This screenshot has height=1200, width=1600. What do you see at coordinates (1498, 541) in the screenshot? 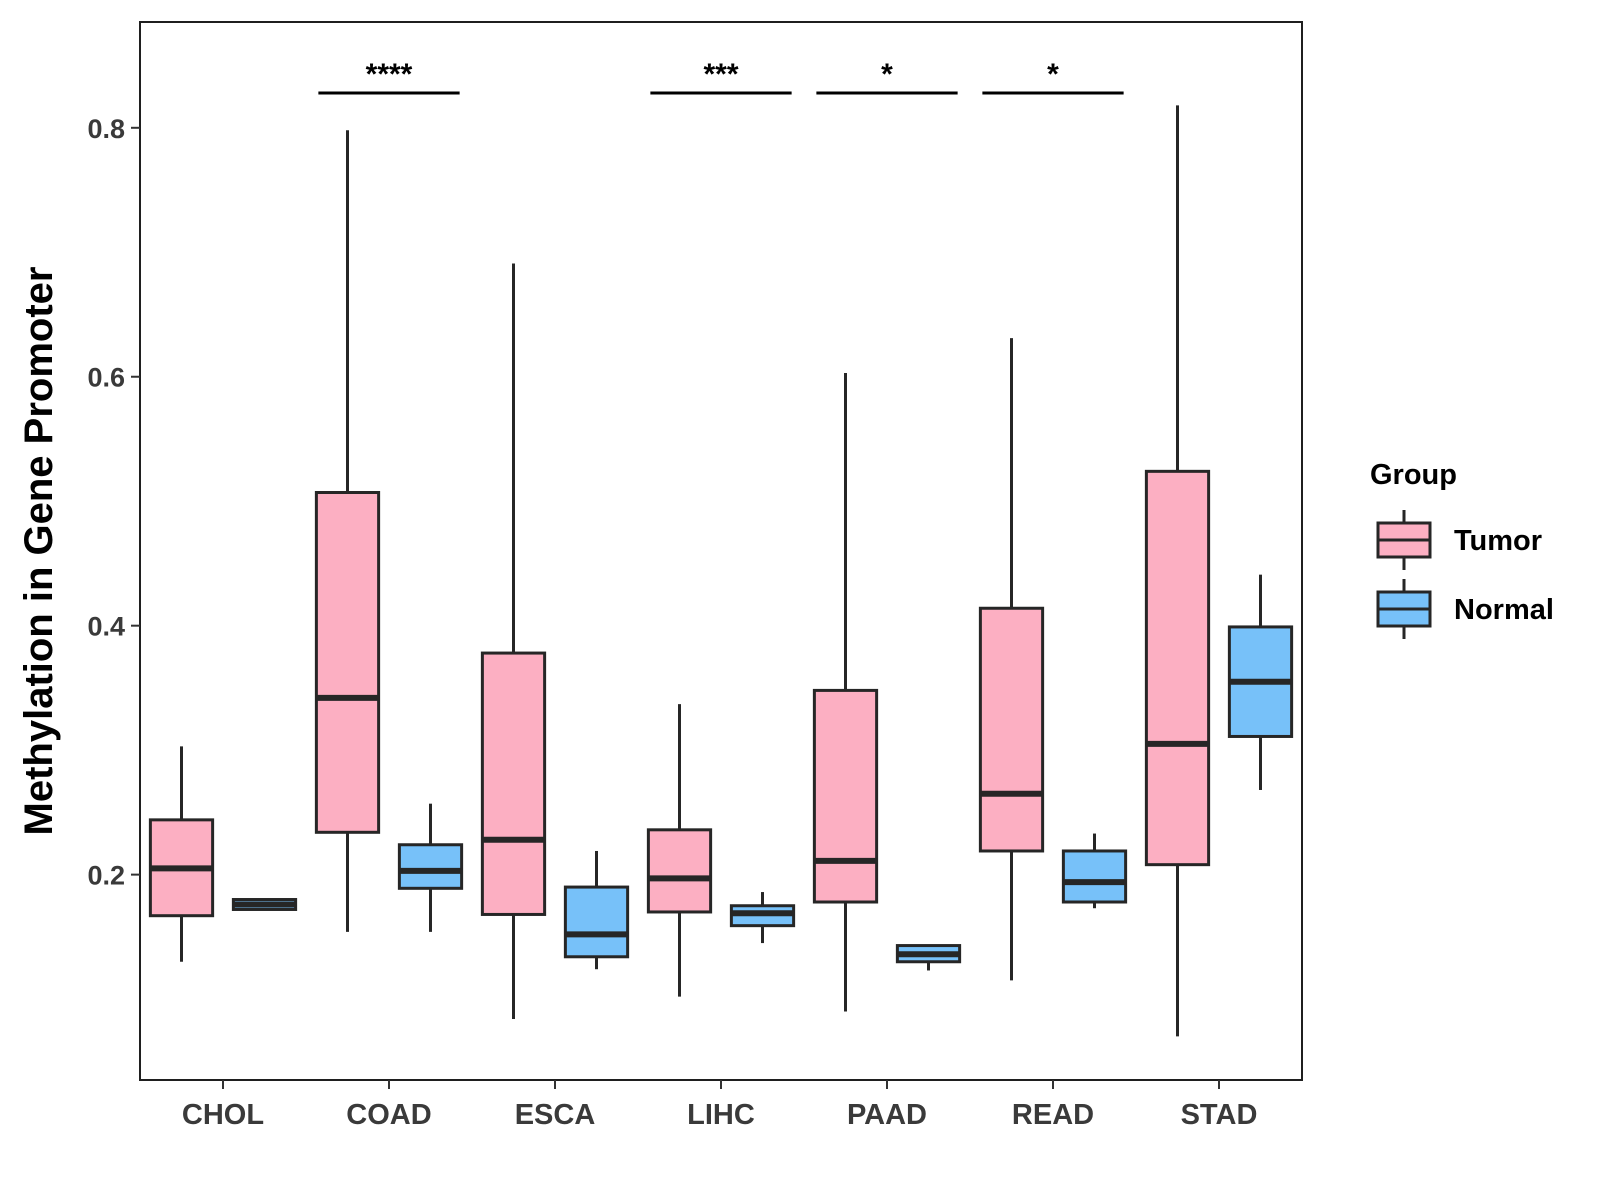
I see `legend-label-tumor: Tumor` at bounding box center [1498, 541].